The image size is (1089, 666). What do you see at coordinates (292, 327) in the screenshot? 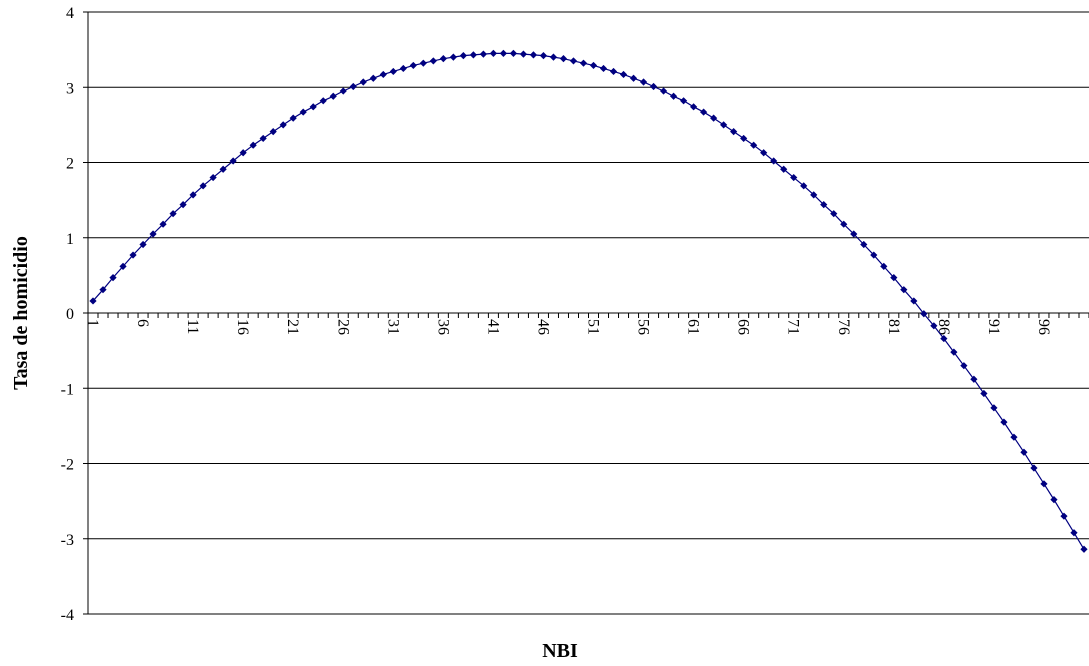
I see `x-tick-label: 21` at bounding box center [292, 327].